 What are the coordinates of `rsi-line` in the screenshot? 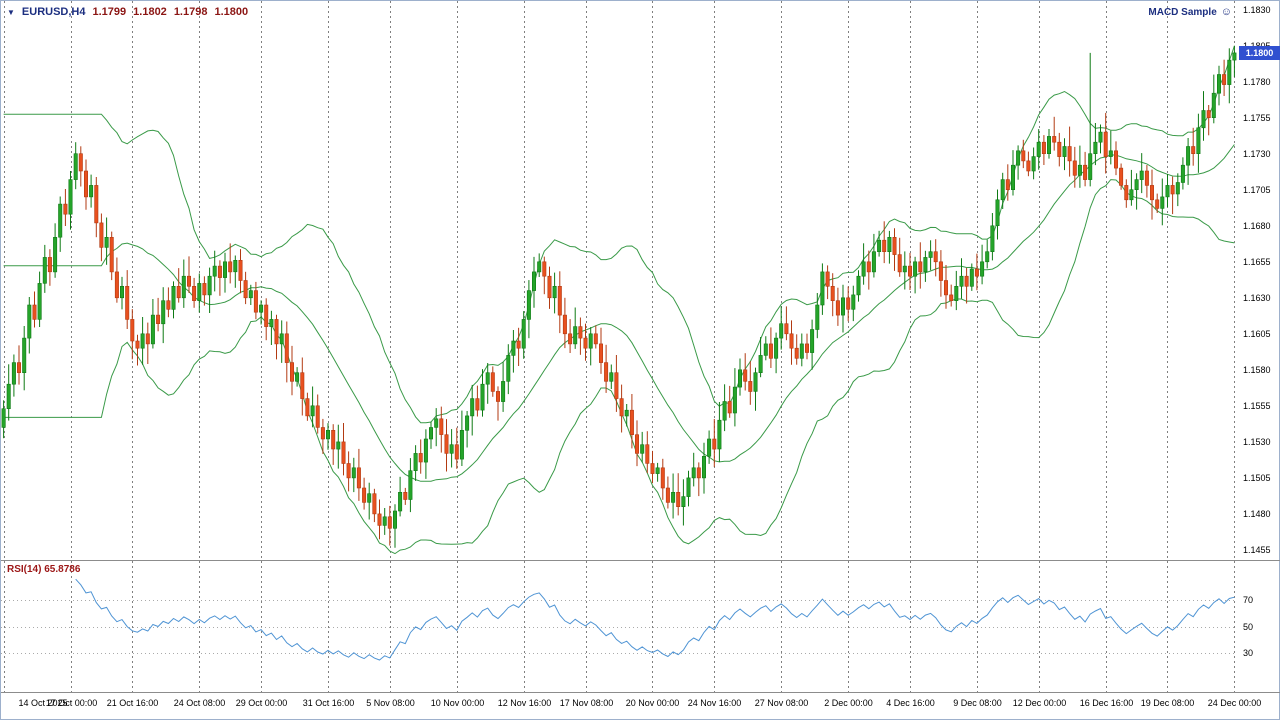 It's located at (655, 619).